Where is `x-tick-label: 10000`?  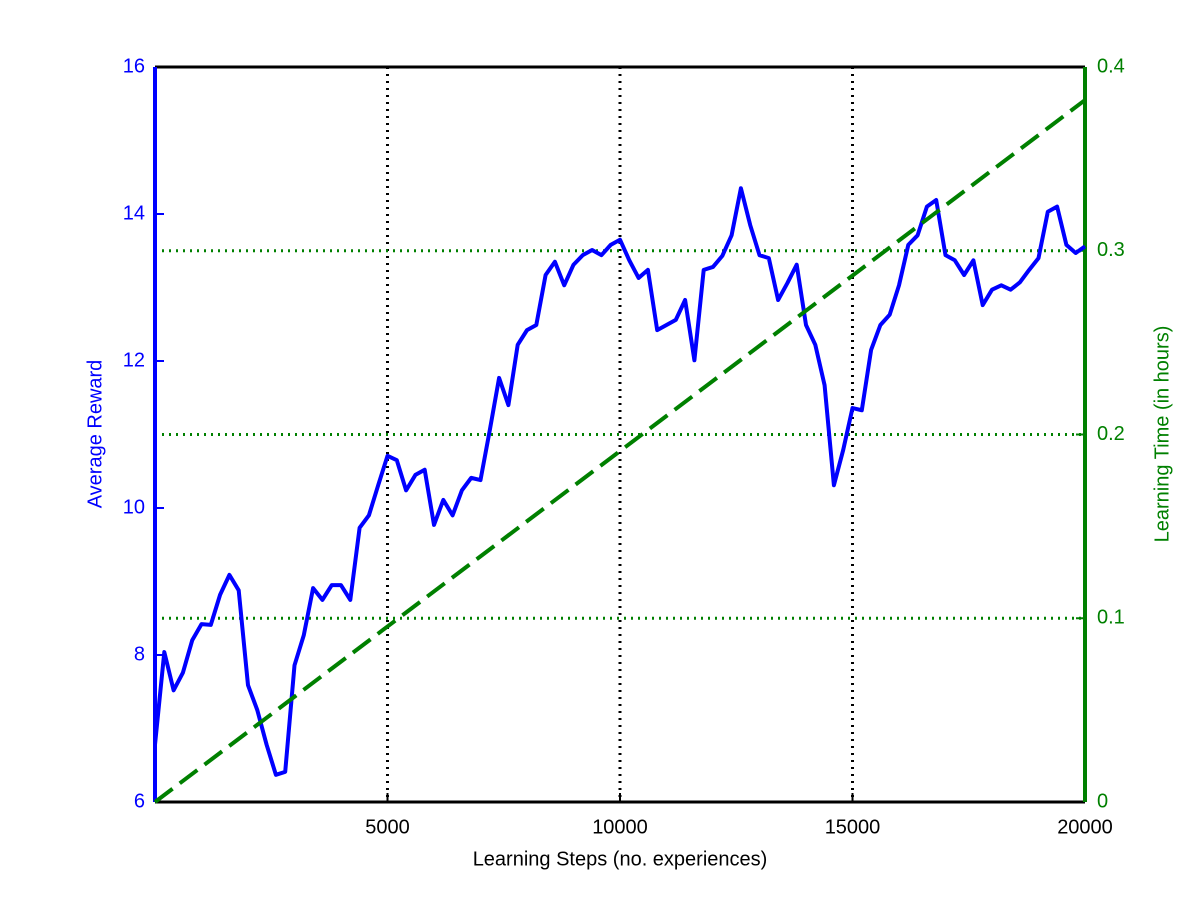
x-tick-label: 10000 is located at coordinates (620, 827).